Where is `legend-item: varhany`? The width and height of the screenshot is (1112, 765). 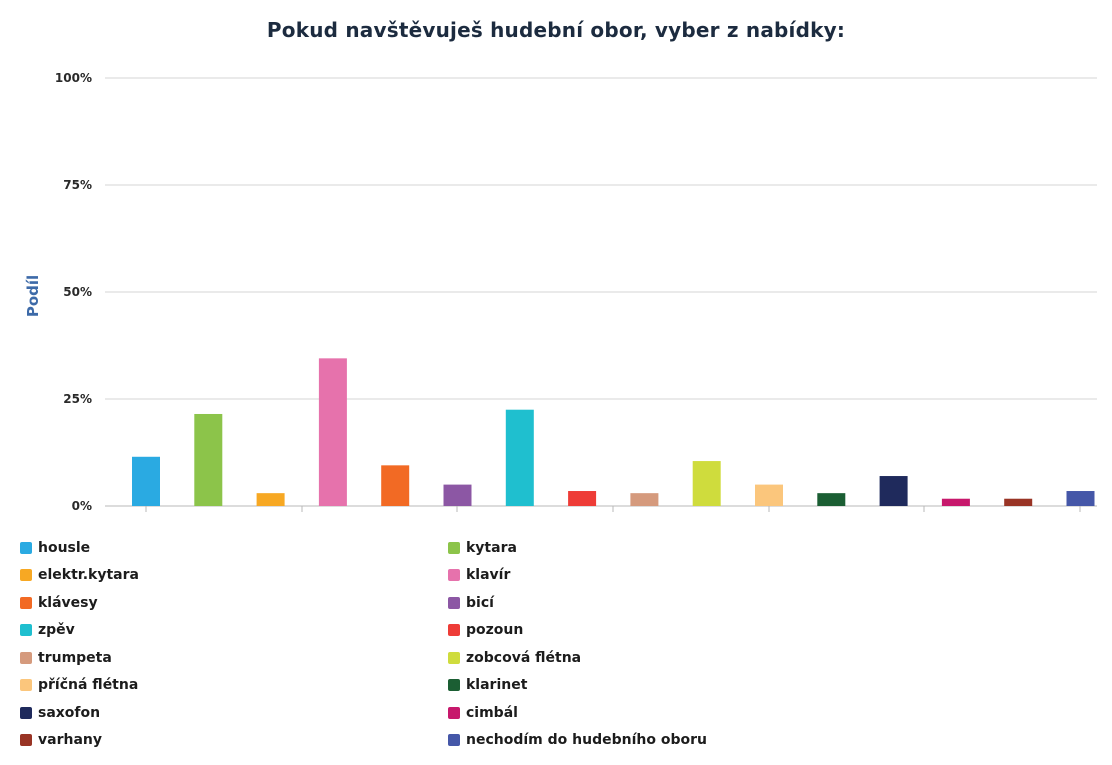
legend-item: varhany is located at coordinates (234, 741).